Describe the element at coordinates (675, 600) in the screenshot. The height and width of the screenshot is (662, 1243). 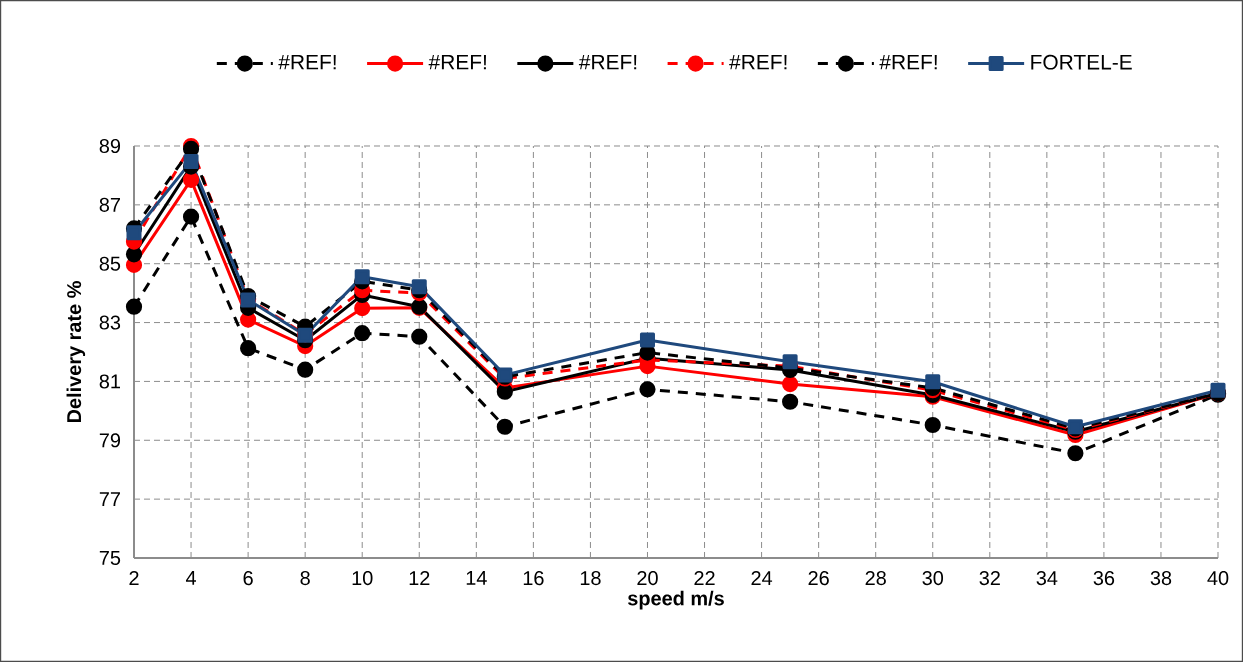
I see `x-axis-title: speed m/s` at that location.